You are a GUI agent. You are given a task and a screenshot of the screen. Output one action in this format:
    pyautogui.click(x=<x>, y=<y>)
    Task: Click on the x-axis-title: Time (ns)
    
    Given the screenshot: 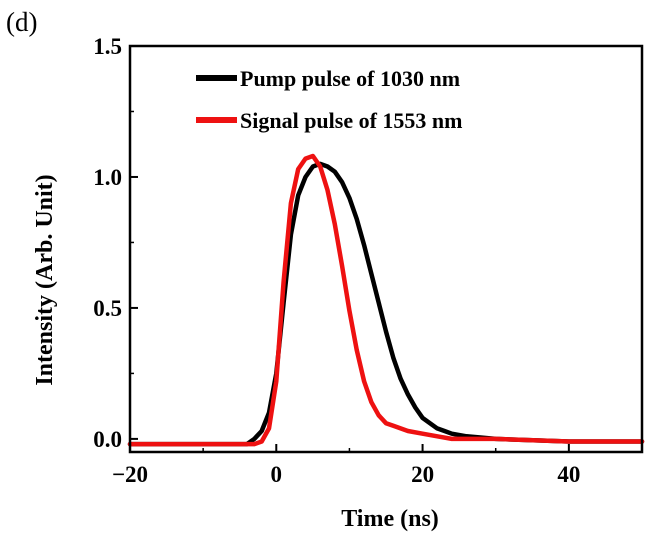 What is the action you would take?
    pyautogui.click(x=390, y=519)
    